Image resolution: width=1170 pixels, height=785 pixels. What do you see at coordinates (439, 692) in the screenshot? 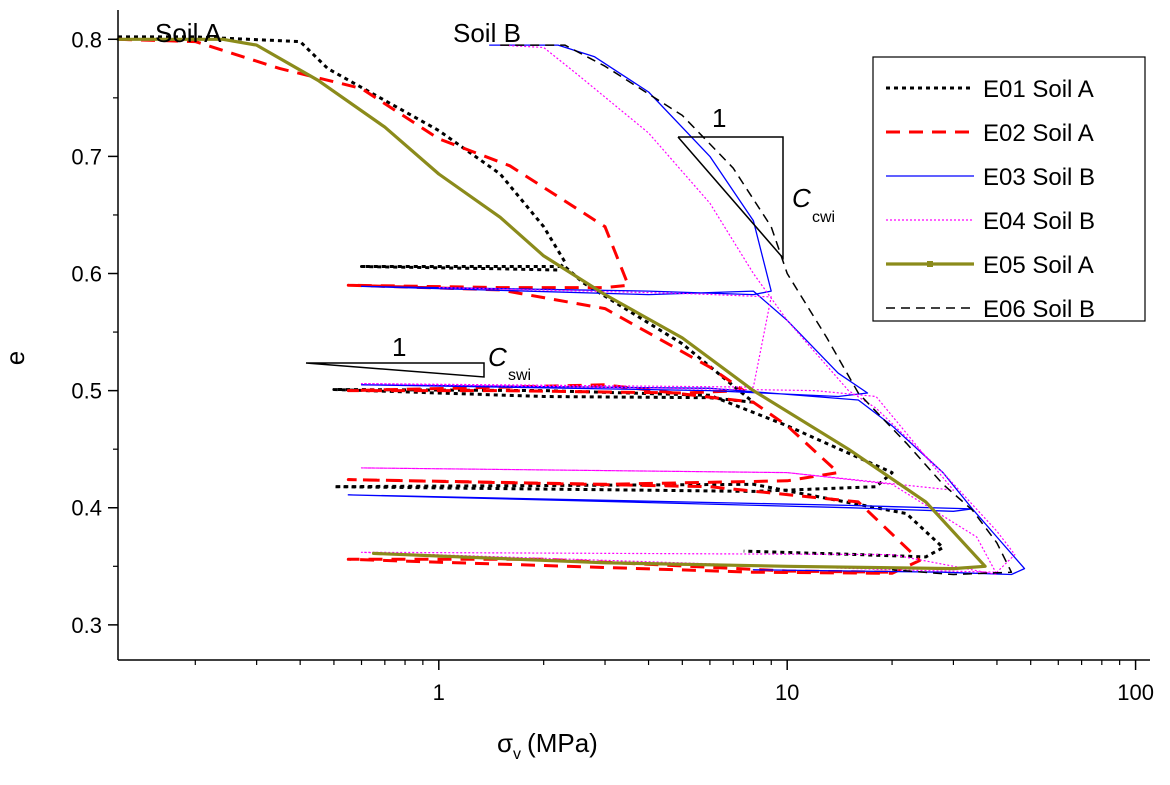
I see `x-tick-label: 1` at bounding box center [439, 692].